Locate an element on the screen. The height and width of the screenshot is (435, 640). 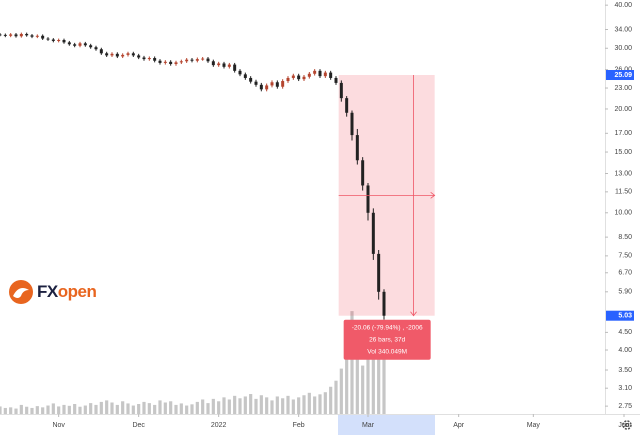
logo-swirl is located at coordinates (21, 293).